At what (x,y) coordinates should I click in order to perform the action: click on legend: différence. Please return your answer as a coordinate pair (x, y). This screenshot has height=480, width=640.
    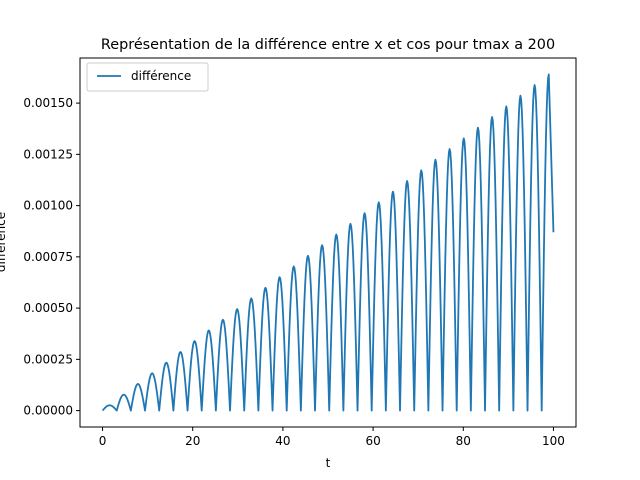
    Looking at the image, I should click on (147, 77).